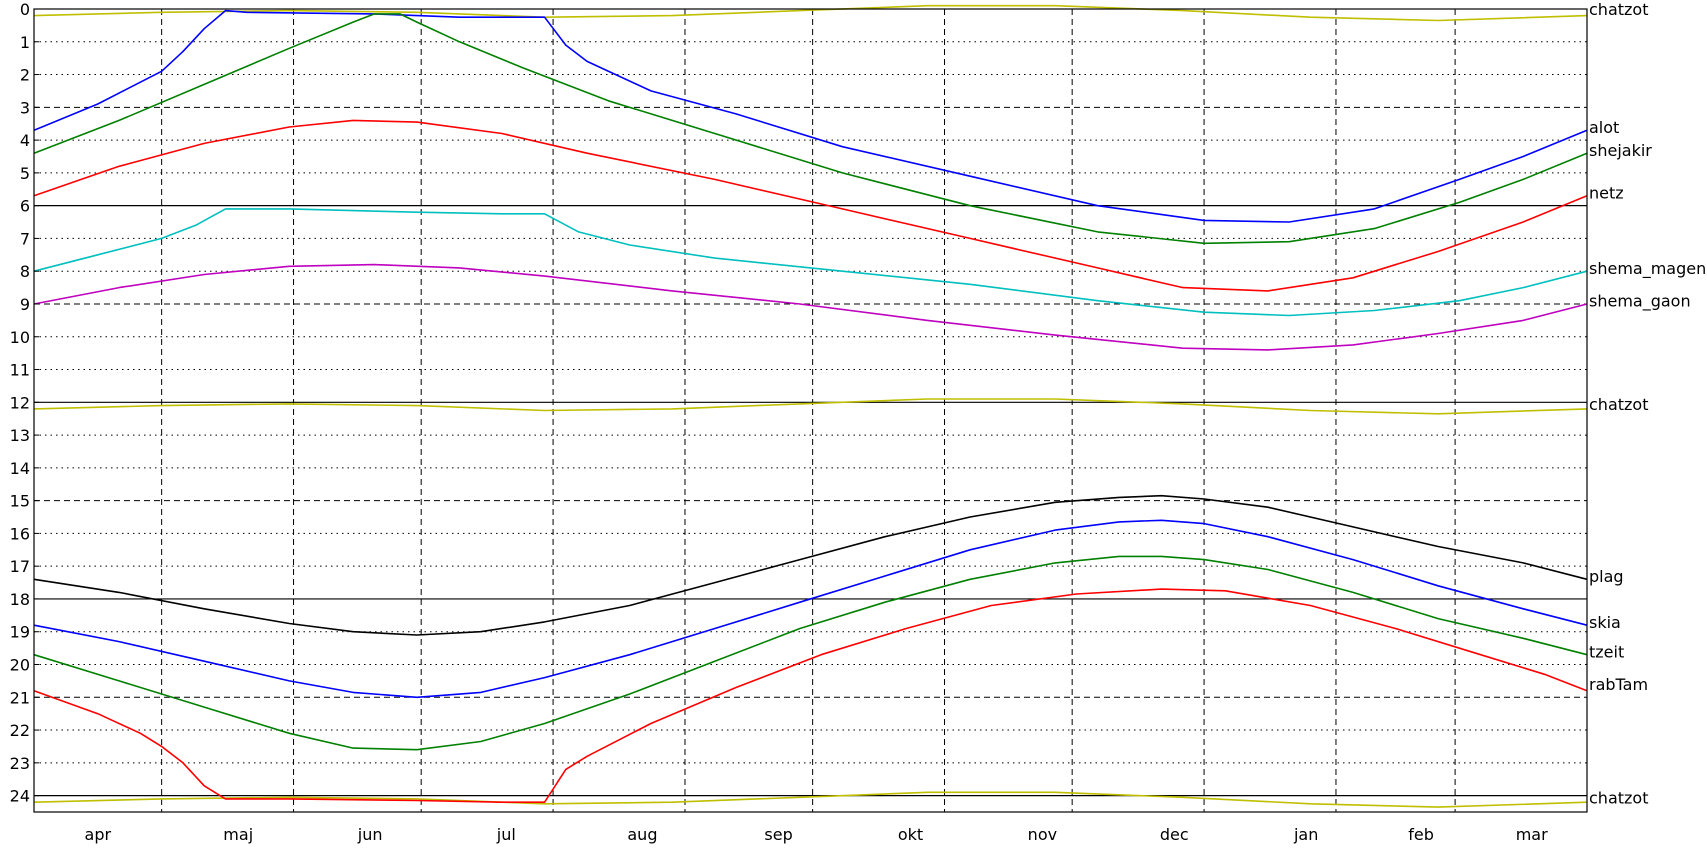 The image size is (1707, 853). I want to click on y-tick-label: 21, so click(20, 697).